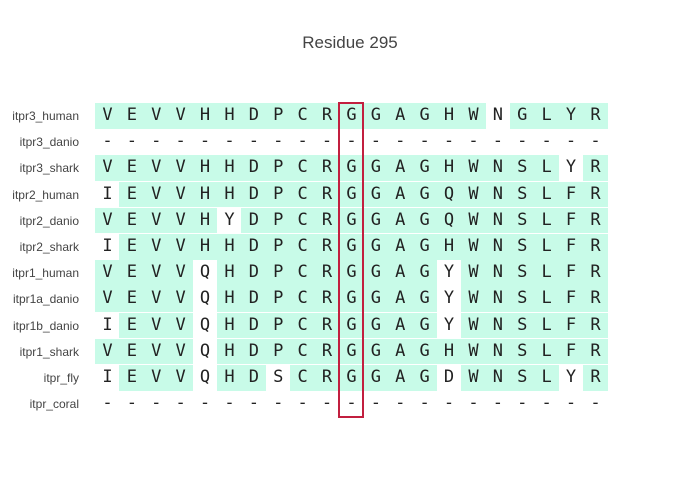 The height and width of the screenshot is (500, 700). What do you see at coordinates (107, 324) in the screenshot?
I see `residue-cell: I` at bounding box center [107, 324].